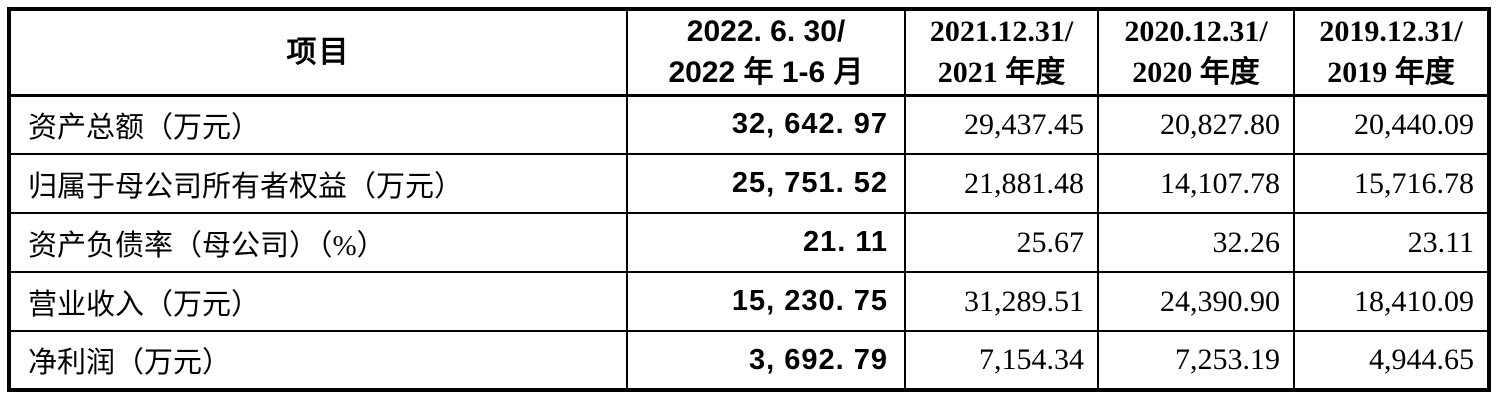 The width and height of the screenshot is (1501, 420). Describe the element at coordinates (1391, 301) in the screenshot. I see `value-cell-2019: 18,410.09` at that location.